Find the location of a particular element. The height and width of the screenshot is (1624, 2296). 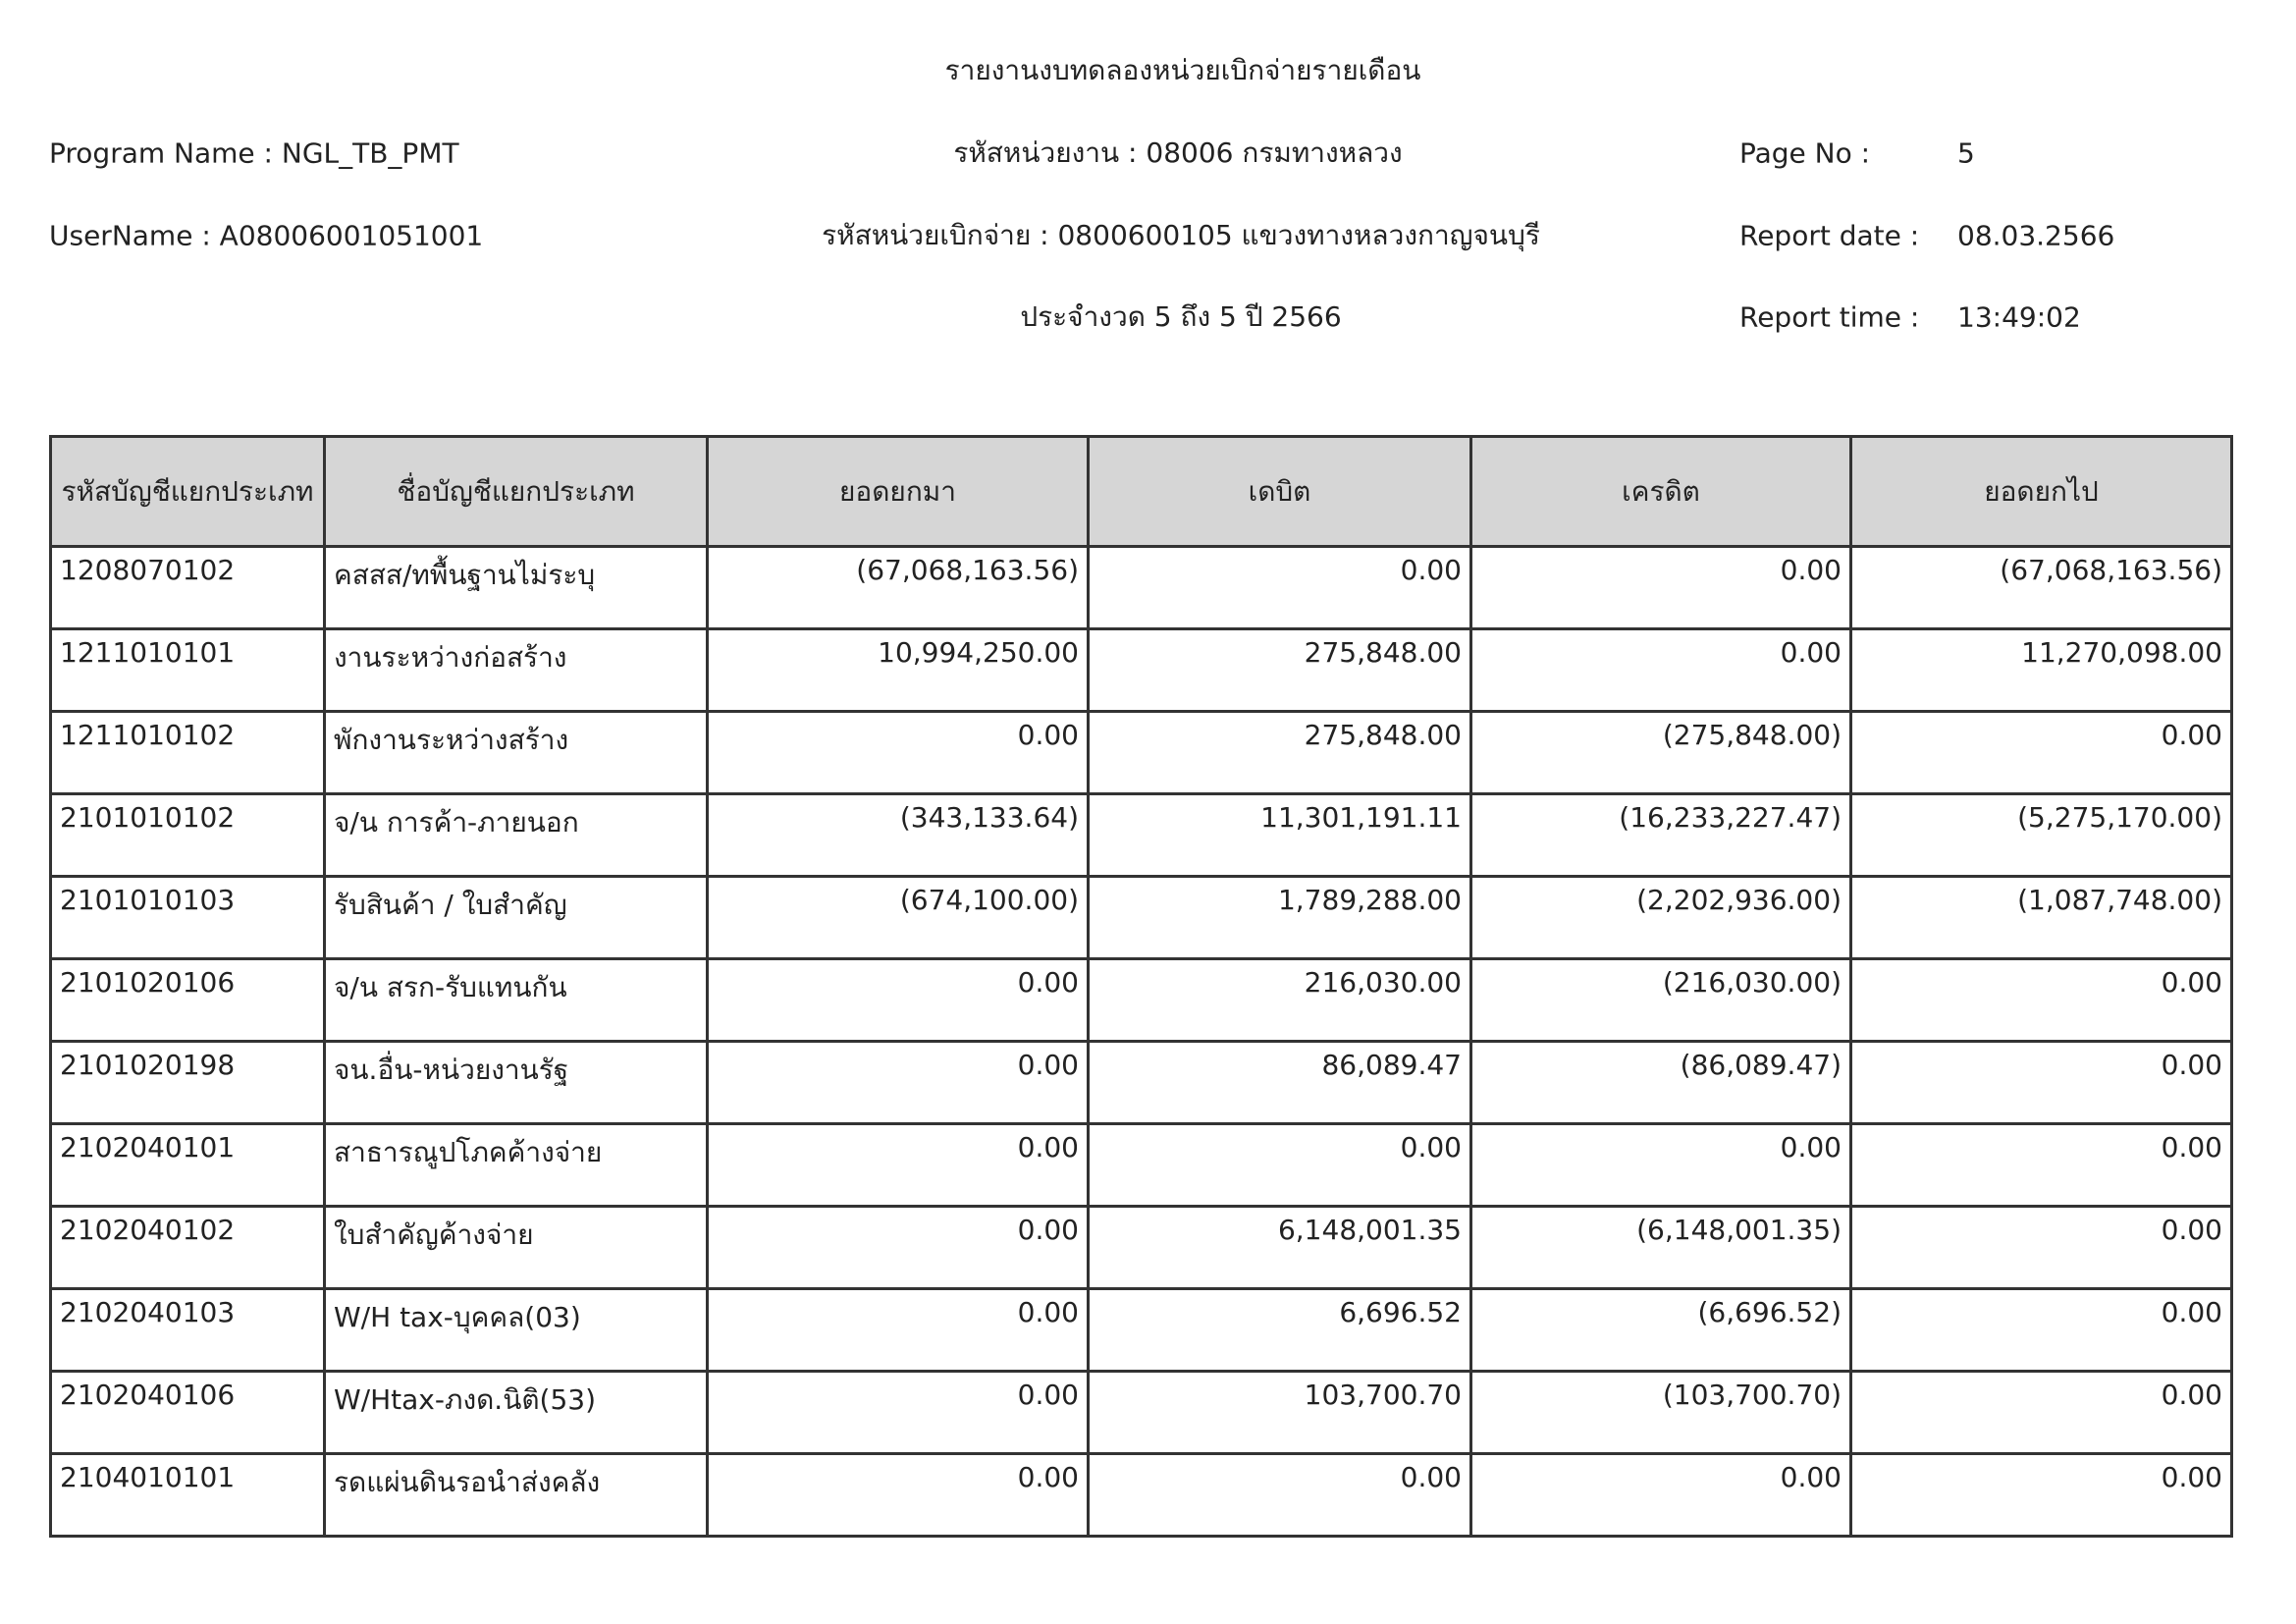

text-cell: จ/น การค้า-ภายนอก is located at coordinates (516, 835).